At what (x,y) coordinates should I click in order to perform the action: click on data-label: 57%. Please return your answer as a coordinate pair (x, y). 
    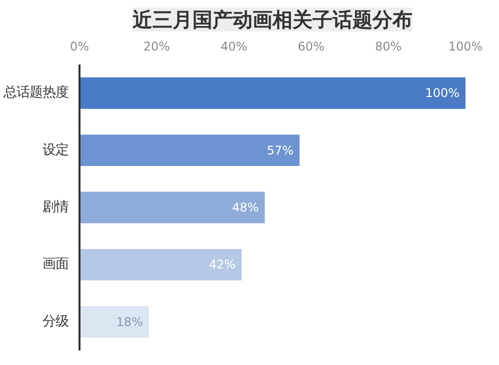
    Looking at the image, I should click on (280, 150).